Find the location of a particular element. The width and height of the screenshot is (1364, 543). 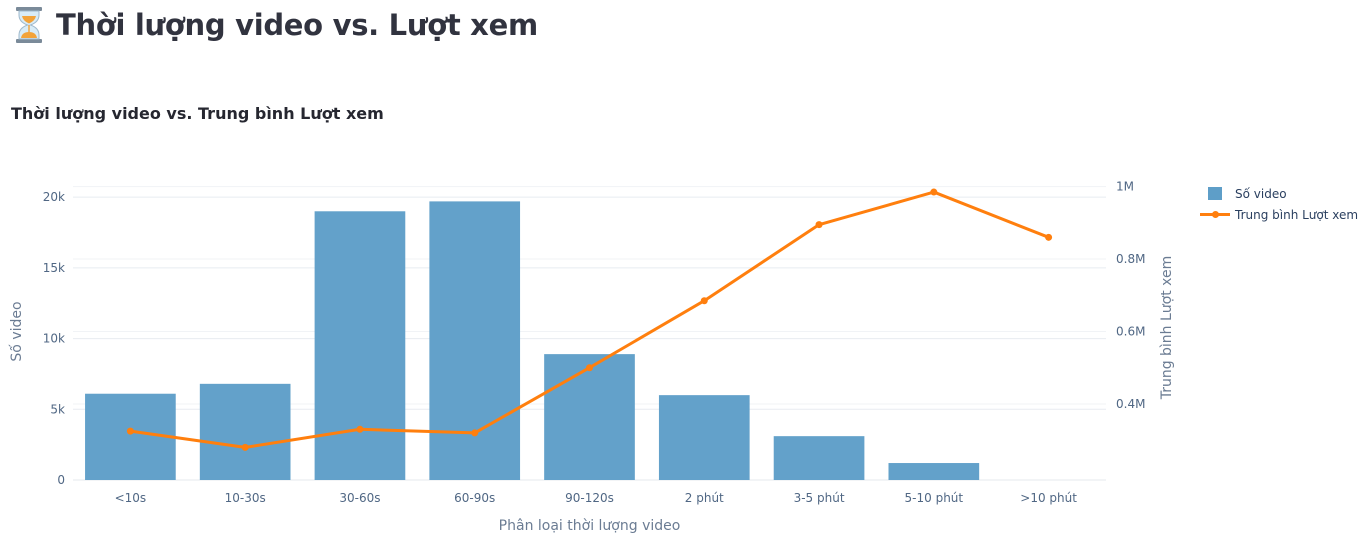

y2-tick-label: 0.4M is located at coordinates (1130, 404).